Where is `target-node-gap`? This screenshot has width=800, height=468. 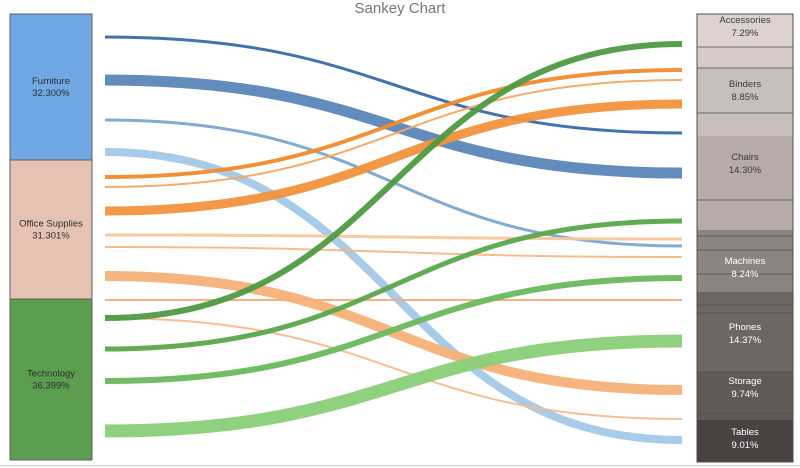
target-node-gap is located at coordinates (745, 57).